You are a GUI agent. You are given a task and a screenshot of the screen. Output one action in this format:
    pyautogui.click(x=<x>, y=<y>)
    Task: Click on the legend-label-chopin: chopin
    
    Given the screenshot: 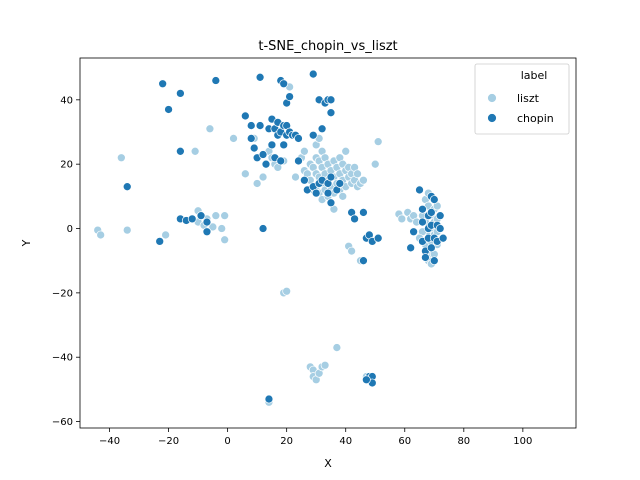 What is the action you would take?
    pyautogui.click(x=535, y=118)
    